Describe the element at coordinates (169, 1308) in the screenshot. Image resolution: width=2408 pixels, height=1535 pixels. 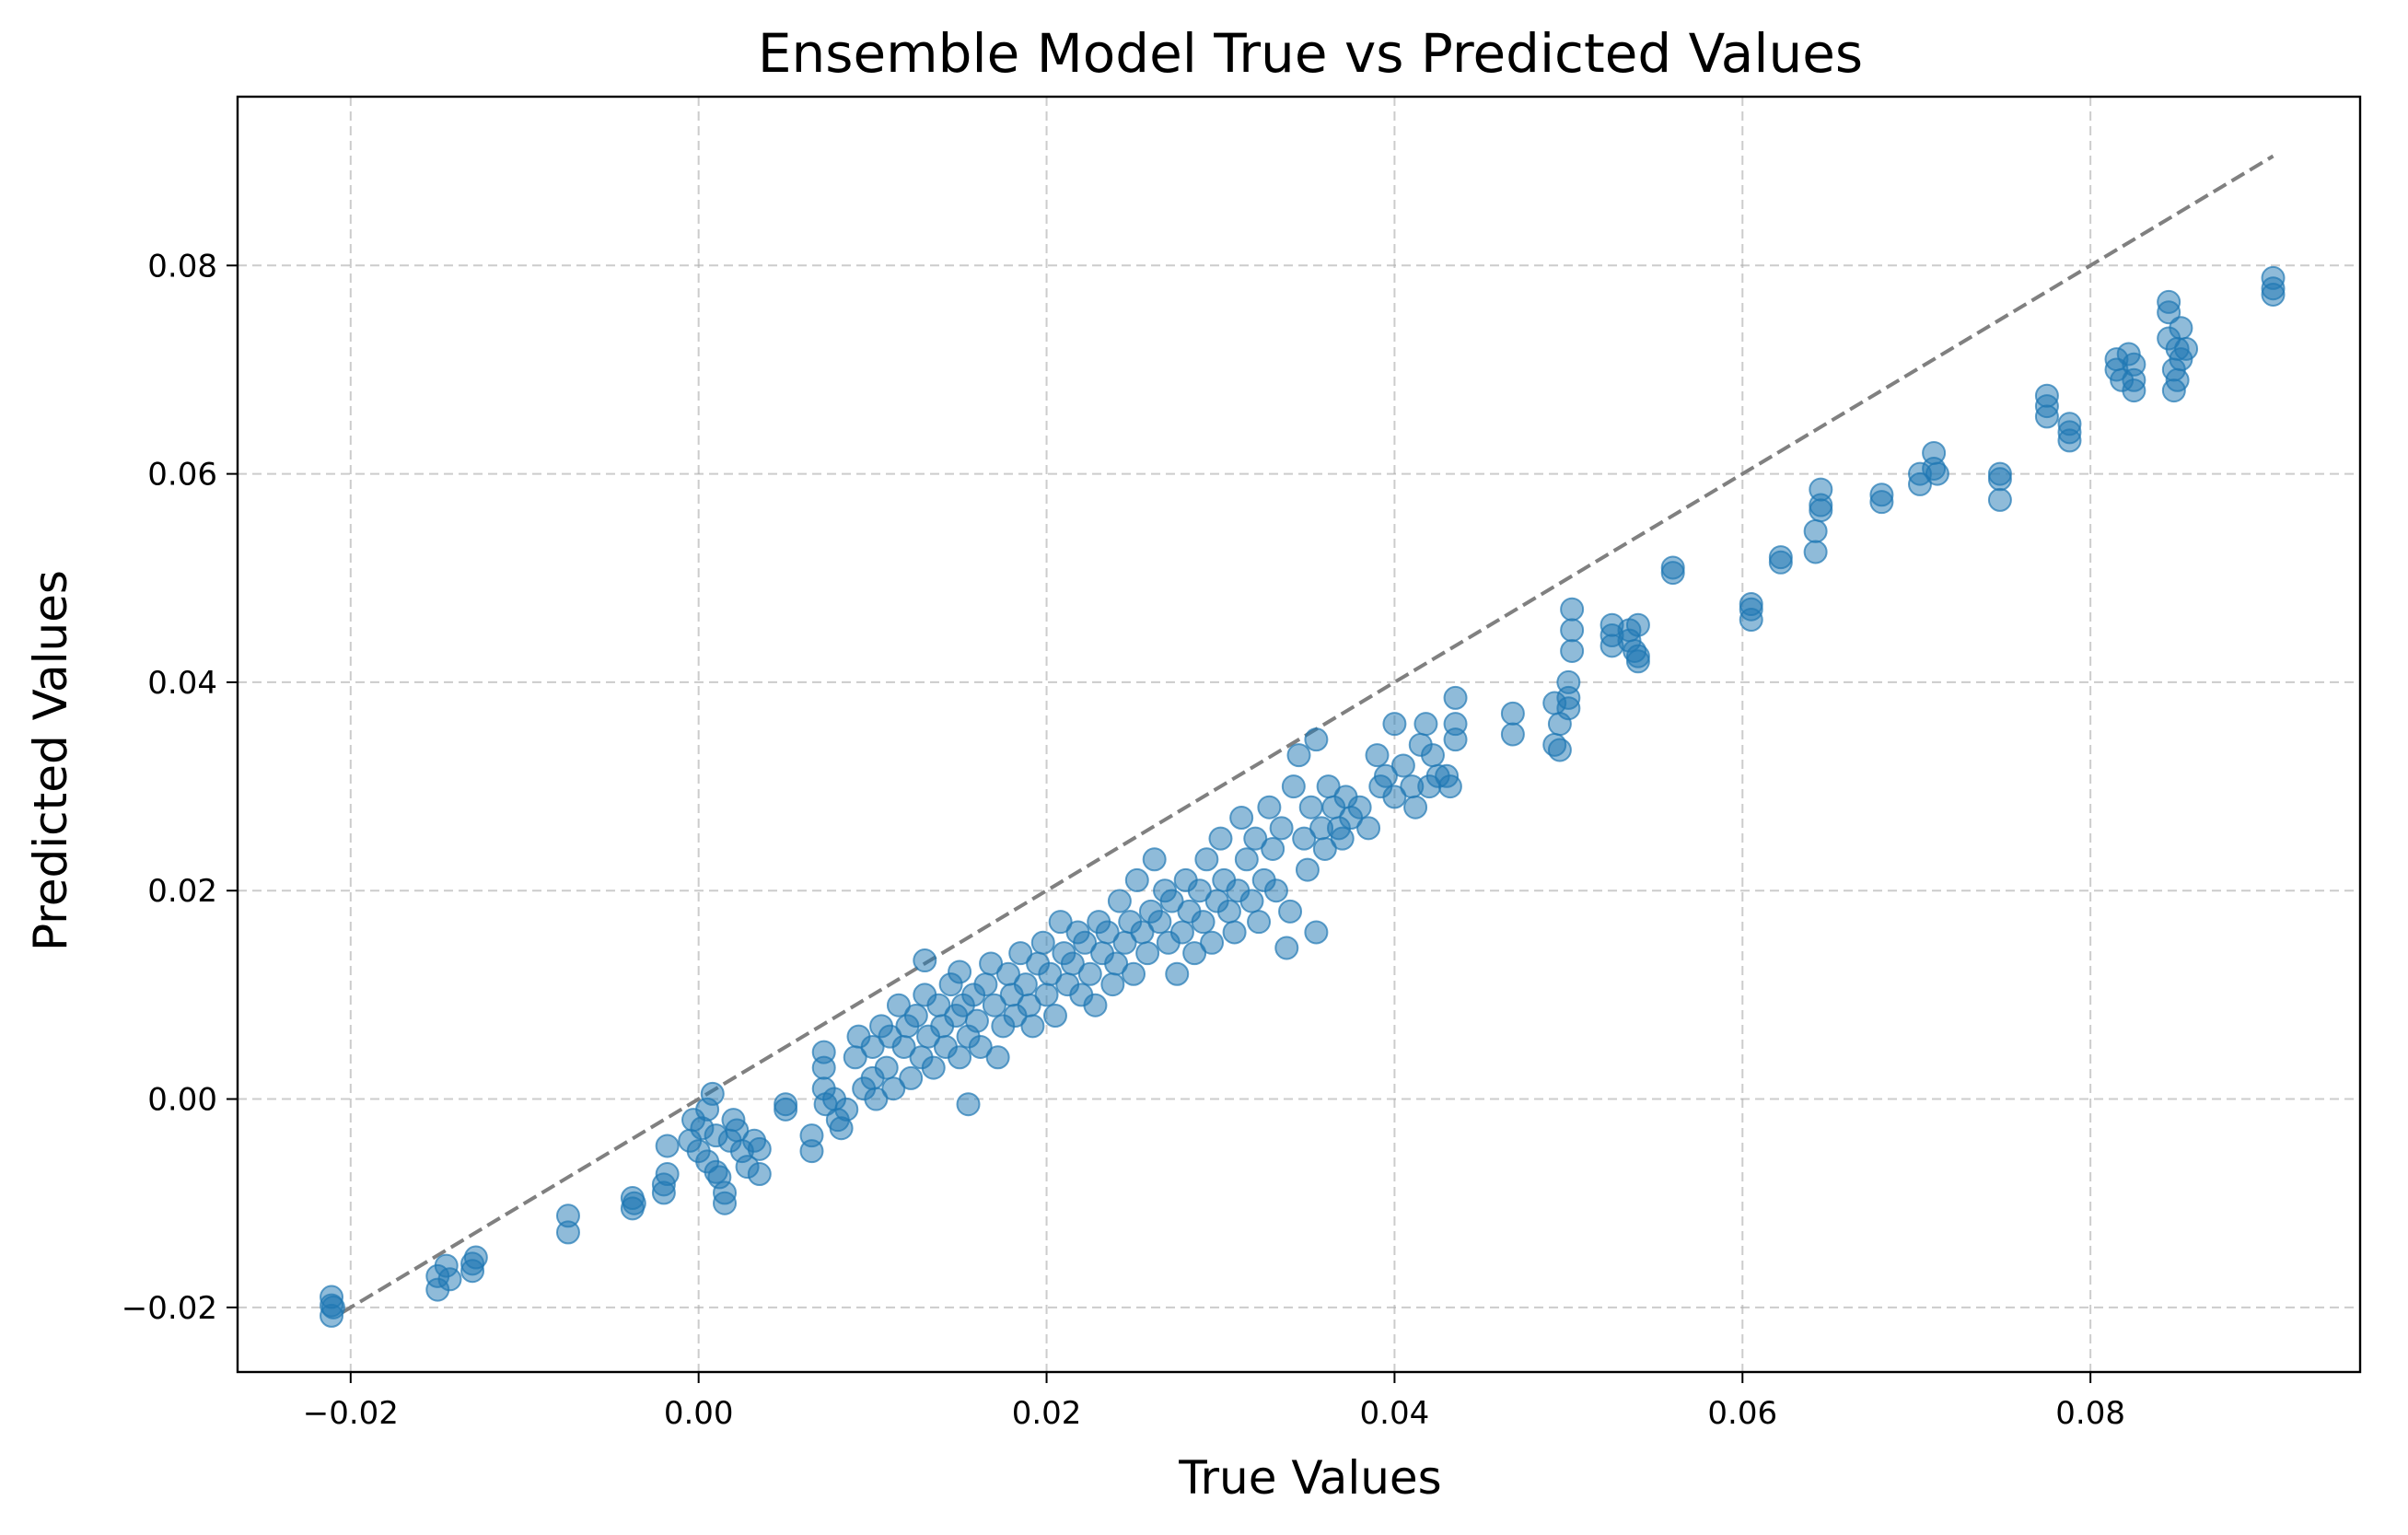
I see `y-tick-label: −0.02` at that location.